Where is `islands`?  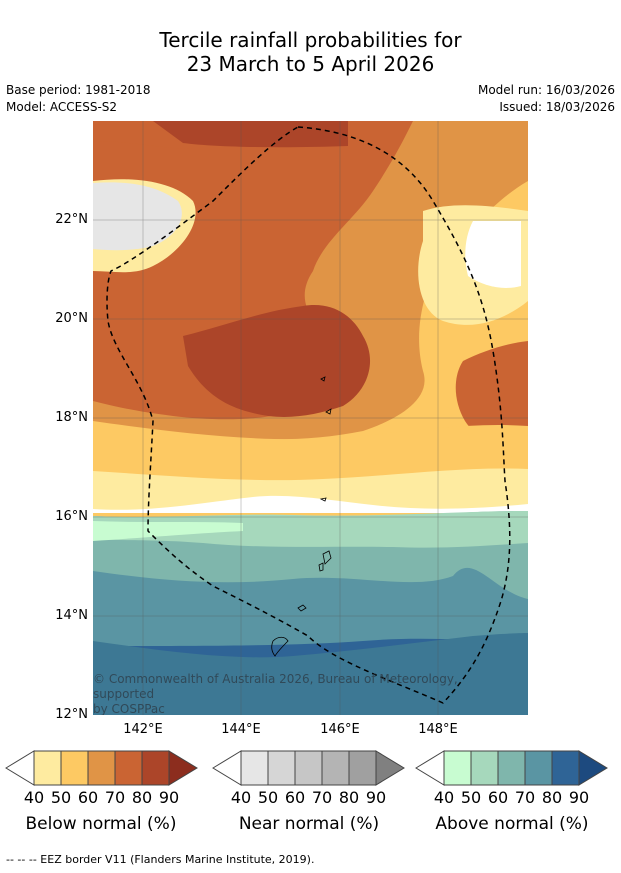 islands is located at coordinates (301, 516).